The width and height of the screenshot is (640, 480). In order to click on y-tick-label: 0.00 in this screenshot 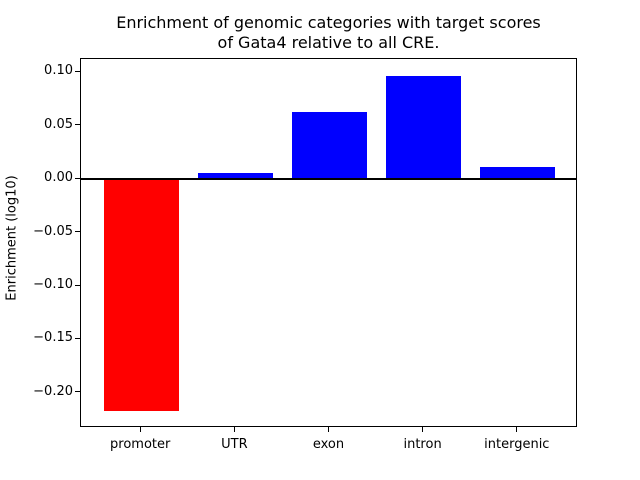, I will do `click(58, 178)`.